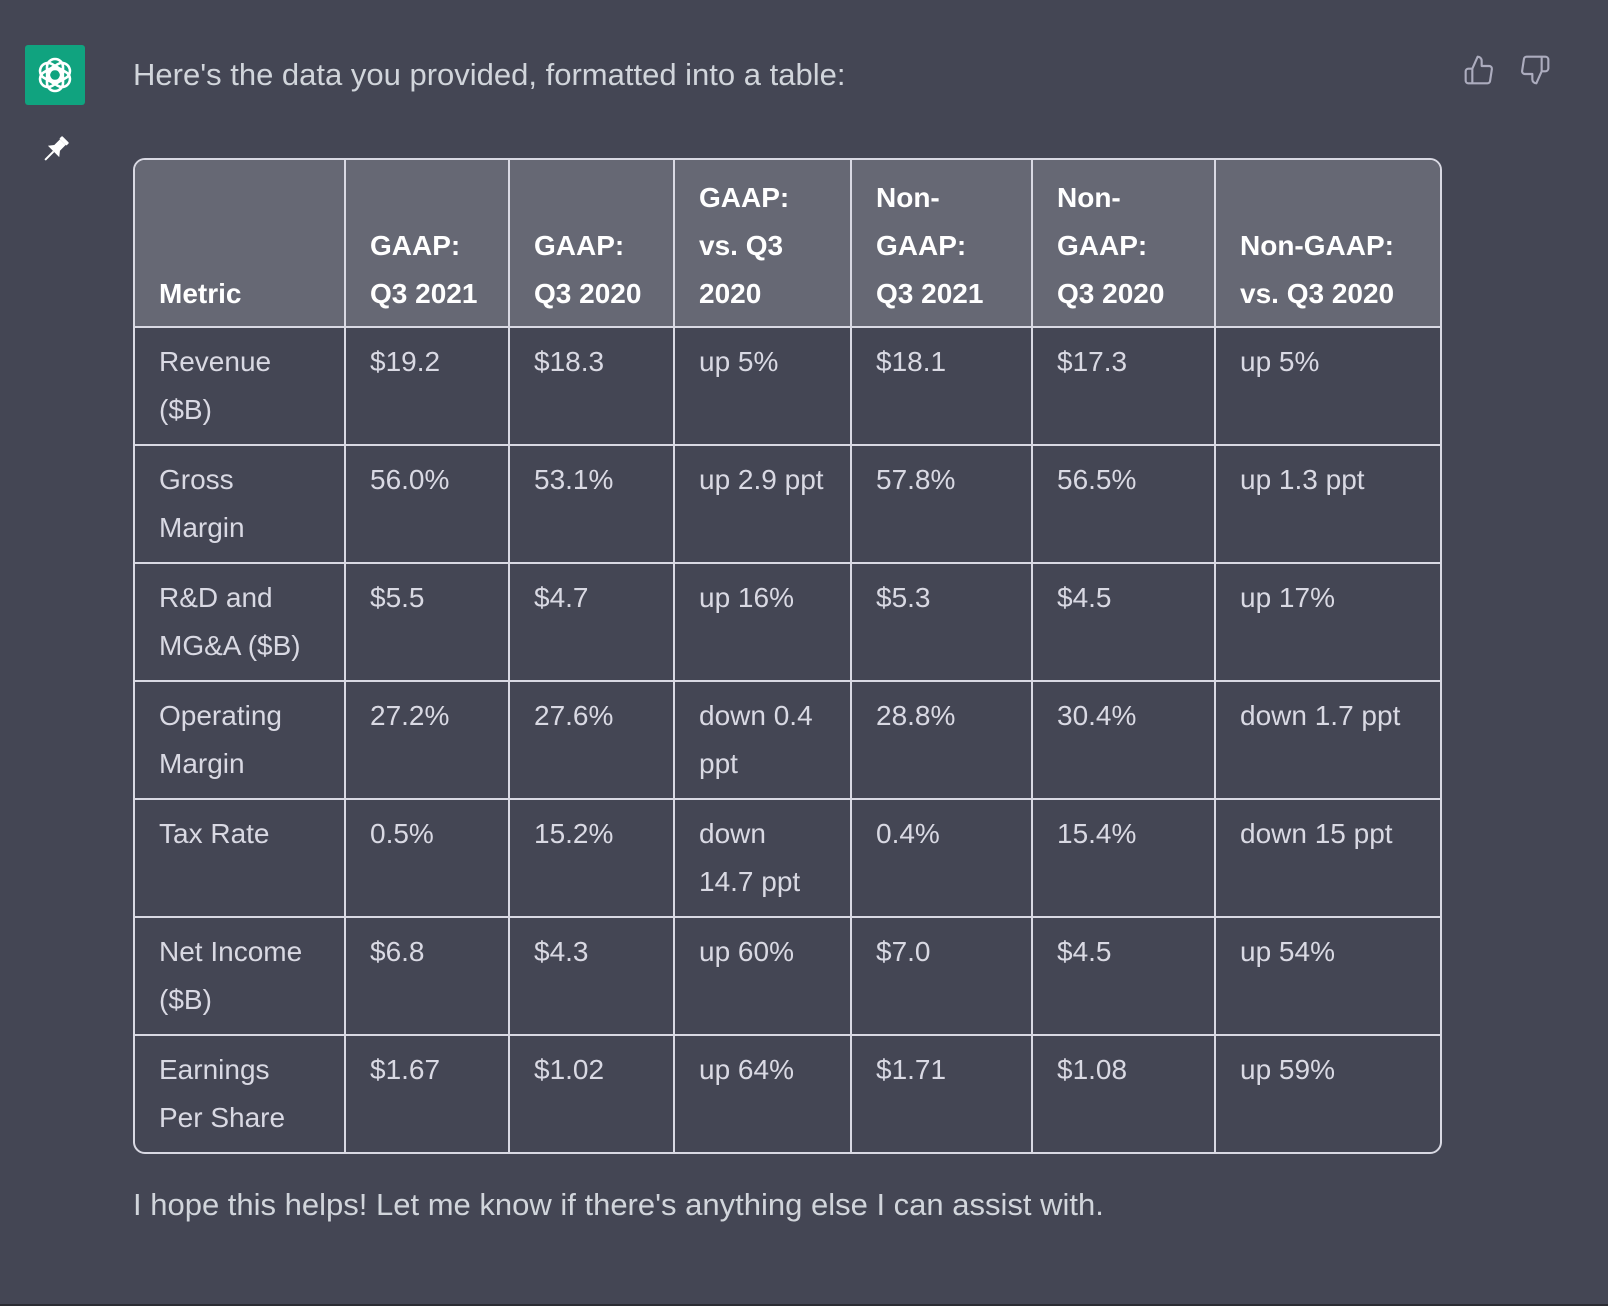 This screenshot has height=1306, width=1608. What do you see at coordinates (942, 244) in the screenshot?
I see `column-header: Non-GAAP: Q3 2021` at bounding box center [942, 244].